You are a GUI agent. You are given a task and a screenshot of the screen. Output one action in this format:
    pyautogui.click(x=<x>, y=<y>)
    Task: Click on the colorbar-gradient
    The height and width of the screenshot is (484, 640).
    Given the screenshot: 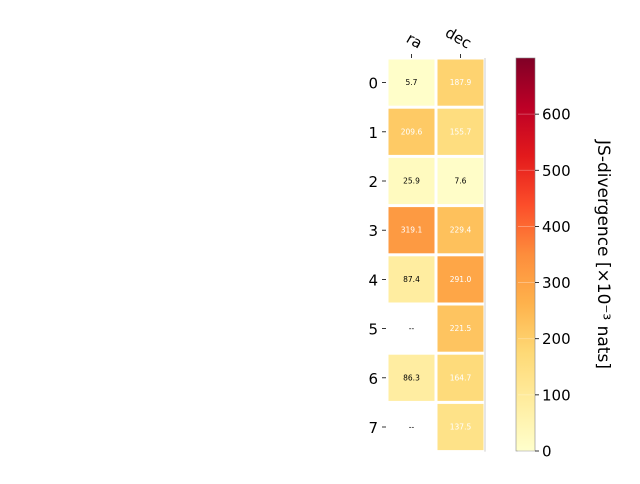 What is the action you would take?
    pyautogui.click(x=525, y=254)
    